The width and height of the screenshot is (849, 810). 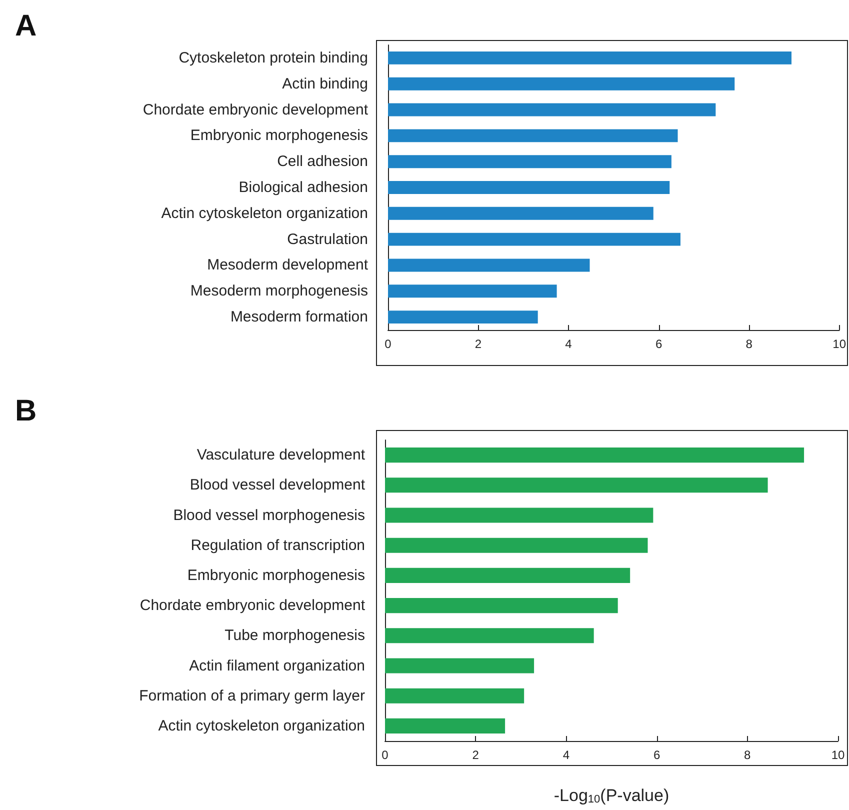 What do you see at coordinates (277, 665) in the screenshot?
I see `y-tick-label: Actin filament organization` at bounding box center [277, 665].